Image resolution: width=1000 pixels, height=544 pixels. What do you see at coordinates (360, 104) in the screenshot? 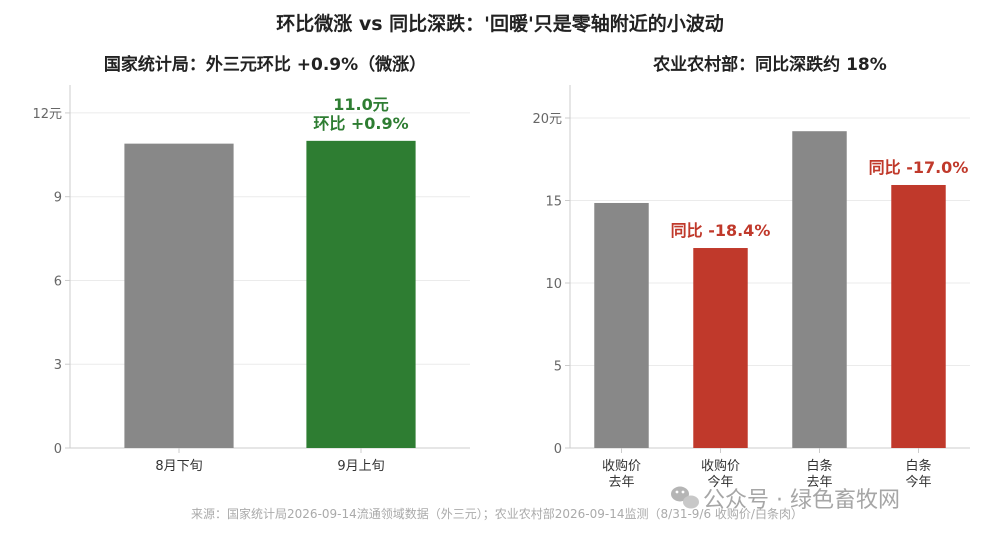
I see `data-label: 11.0元` at bounding box center [360, 104].